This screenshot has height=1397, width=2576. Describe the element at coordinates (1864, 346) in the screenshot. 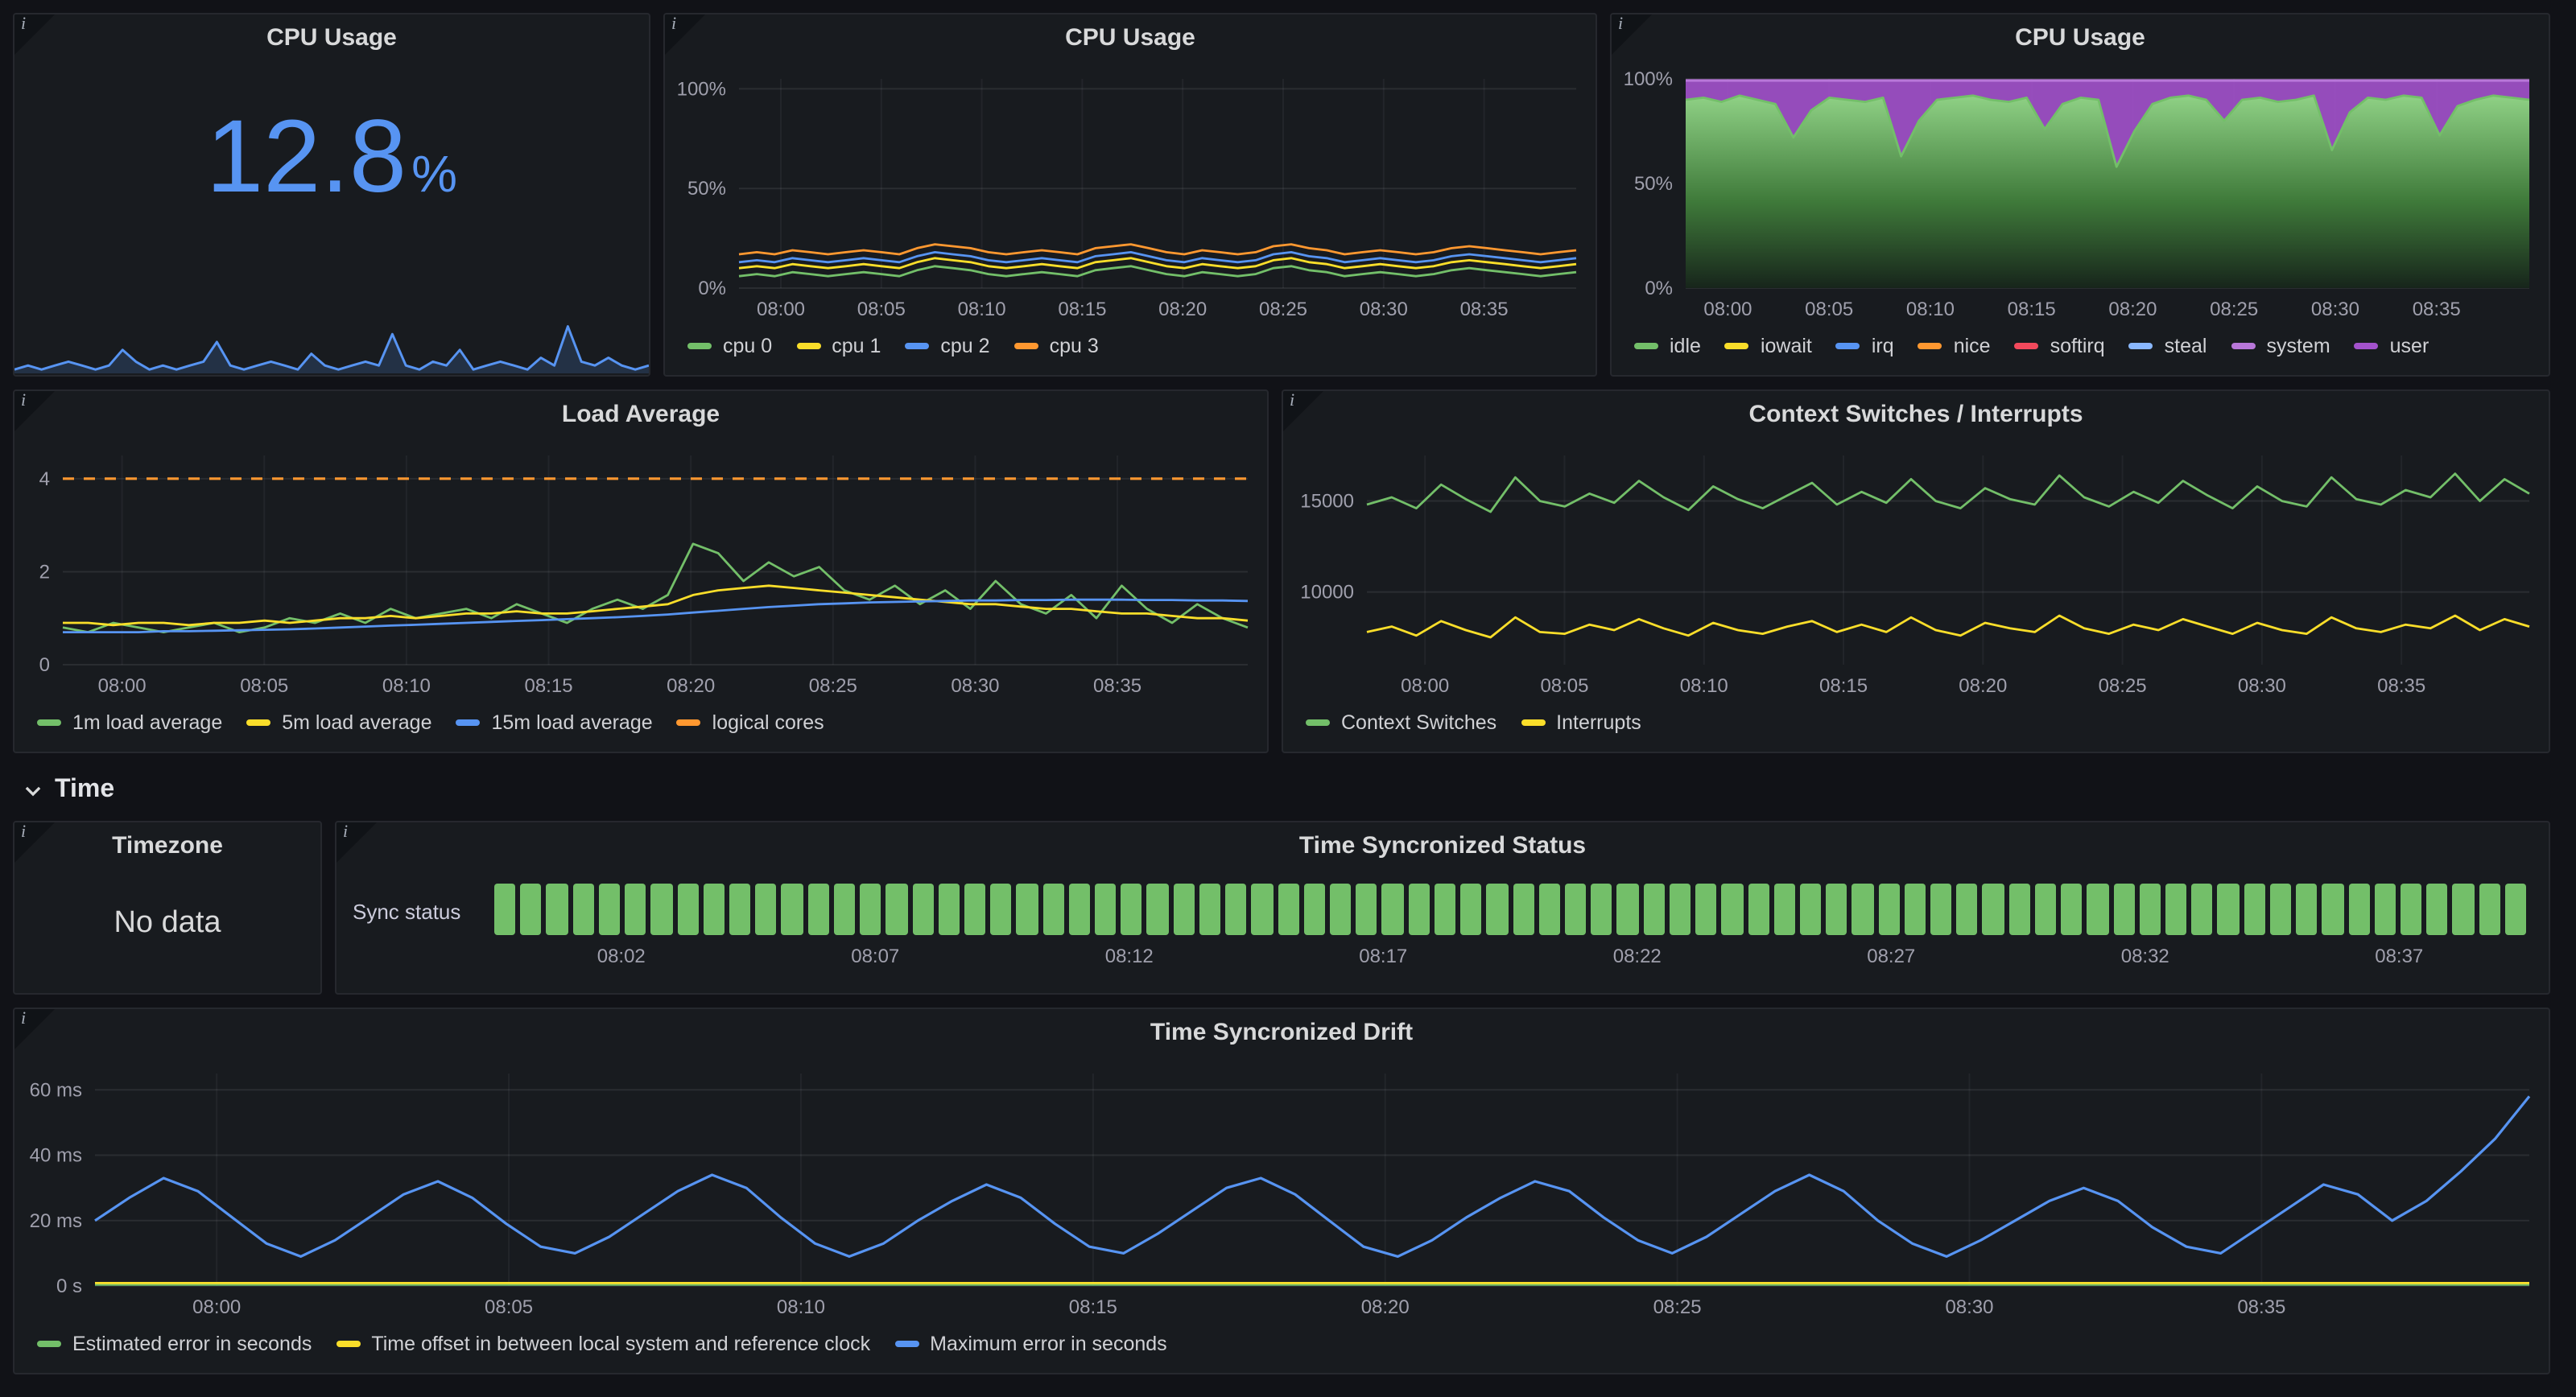

I see `legend-item: irq` at that location.